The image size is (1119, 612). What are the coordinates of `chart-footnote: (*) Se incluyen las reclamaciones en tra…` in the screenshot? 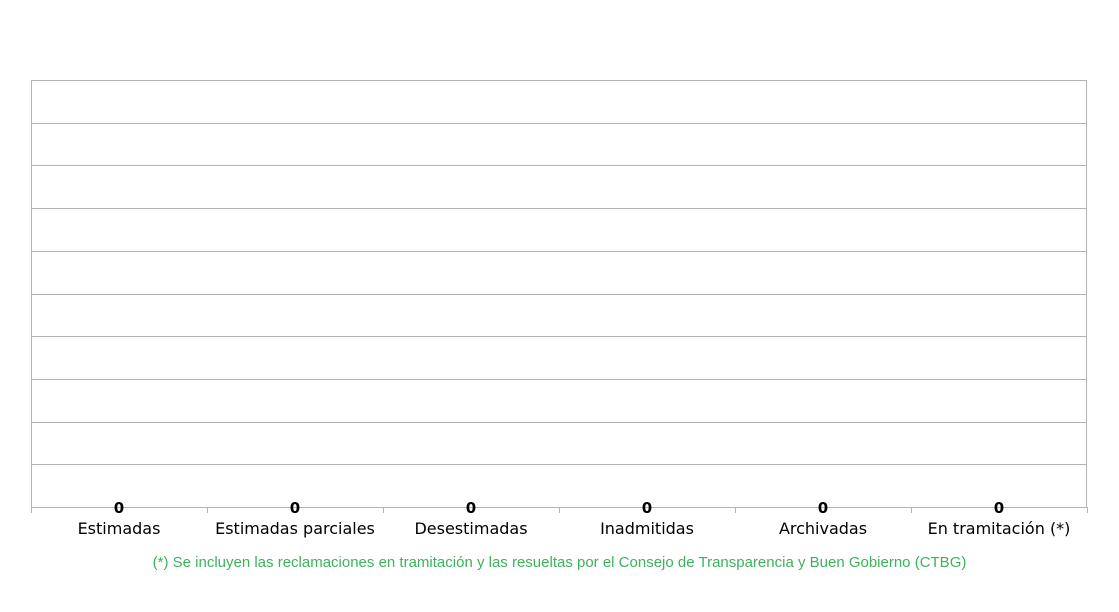 It's located at (559, 562).